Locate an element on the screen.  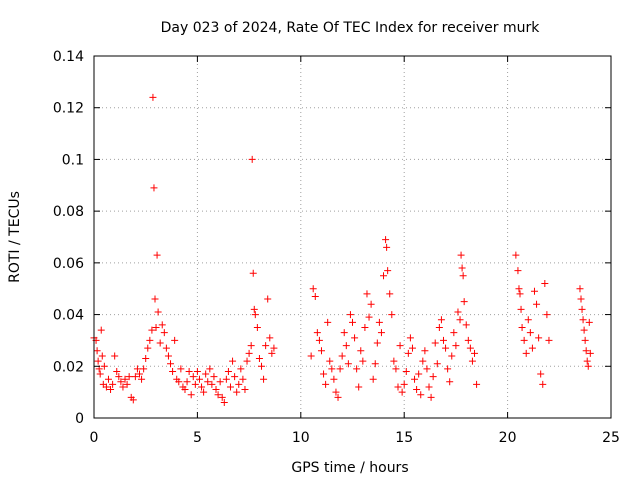
y-tick-label: 0.02 is located at coordinates (68, 367).